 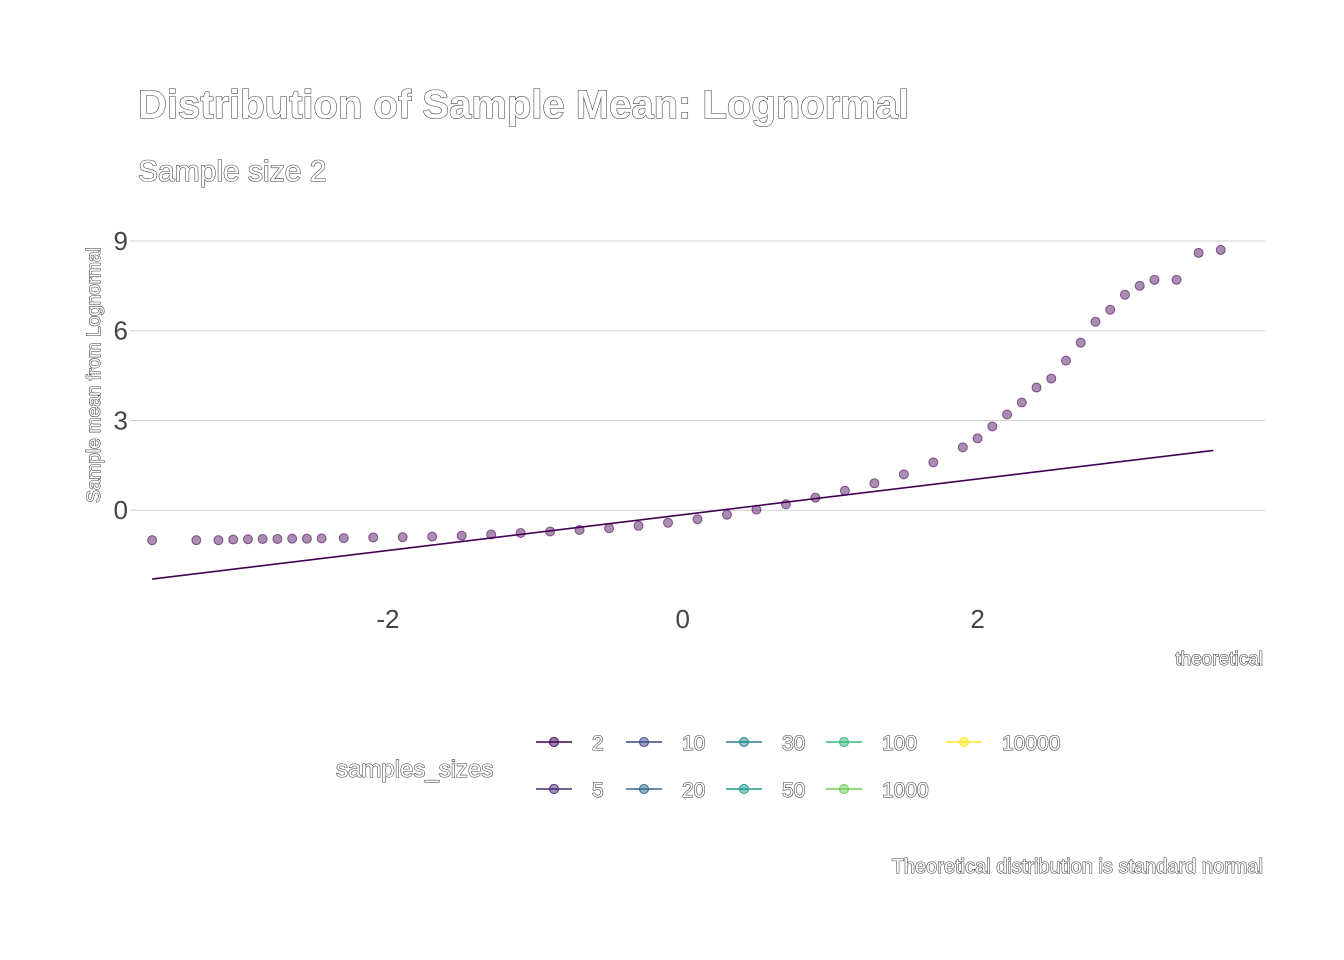 I want to click on x-tick-label: 2, so click(x=977, y=619).